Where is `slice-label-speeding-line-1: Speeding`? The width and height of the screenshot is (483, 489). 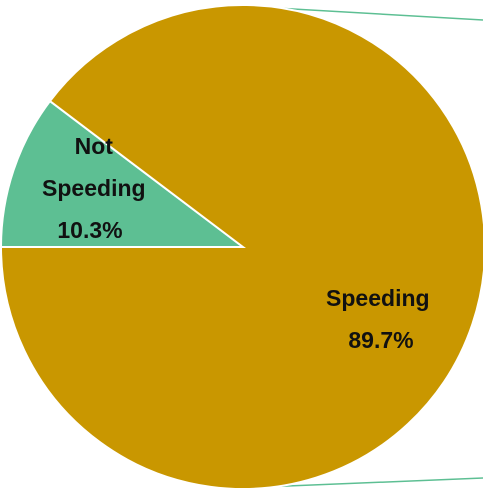 slice-label-speeding-line-1: Speeding is located at coordinates (378, 298).